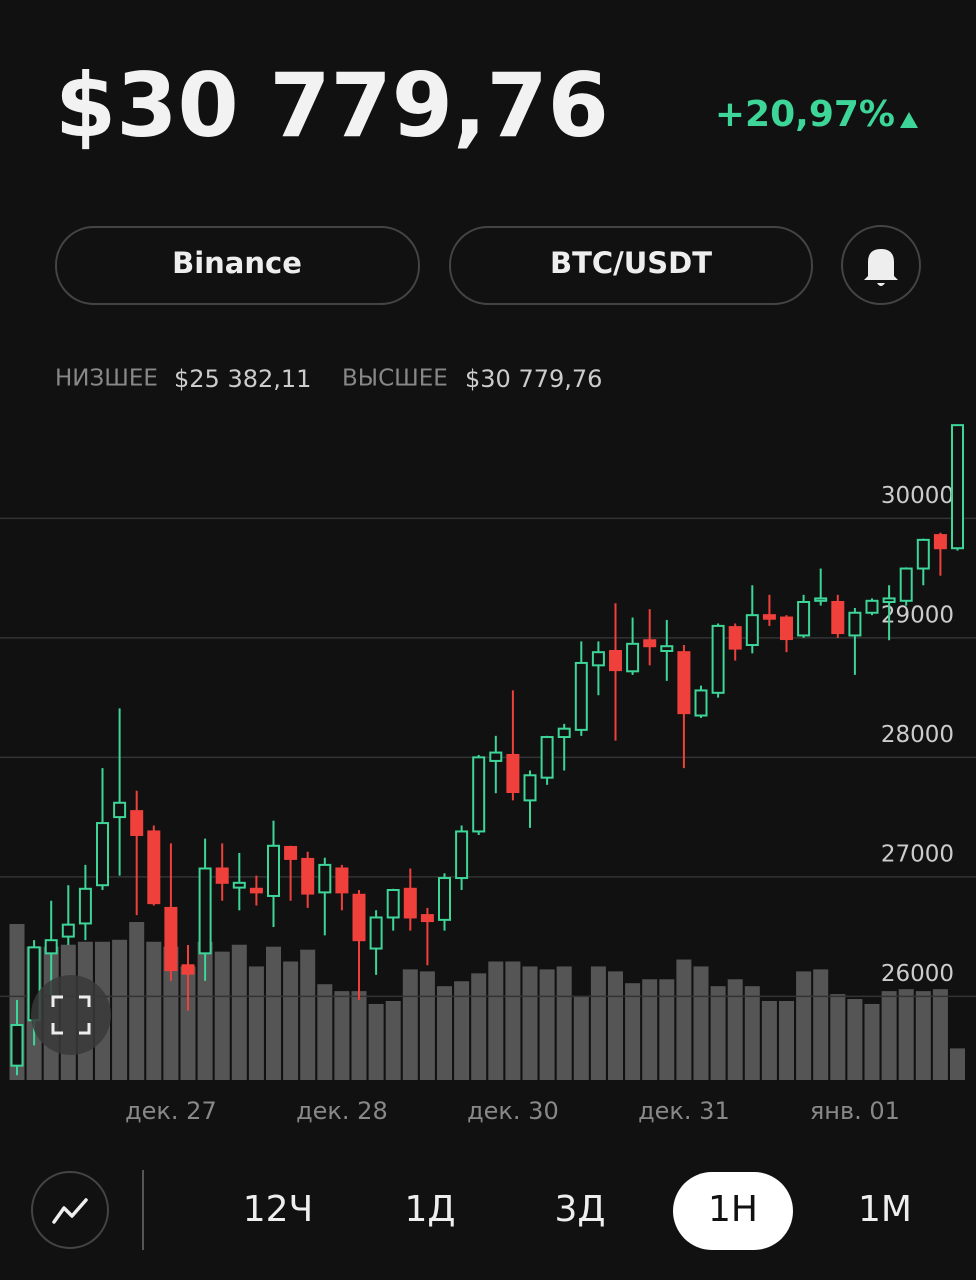 This screenshot has width=976, height=1280. I want to click on x-tick-label: дек. 30, so click(513, 1111).